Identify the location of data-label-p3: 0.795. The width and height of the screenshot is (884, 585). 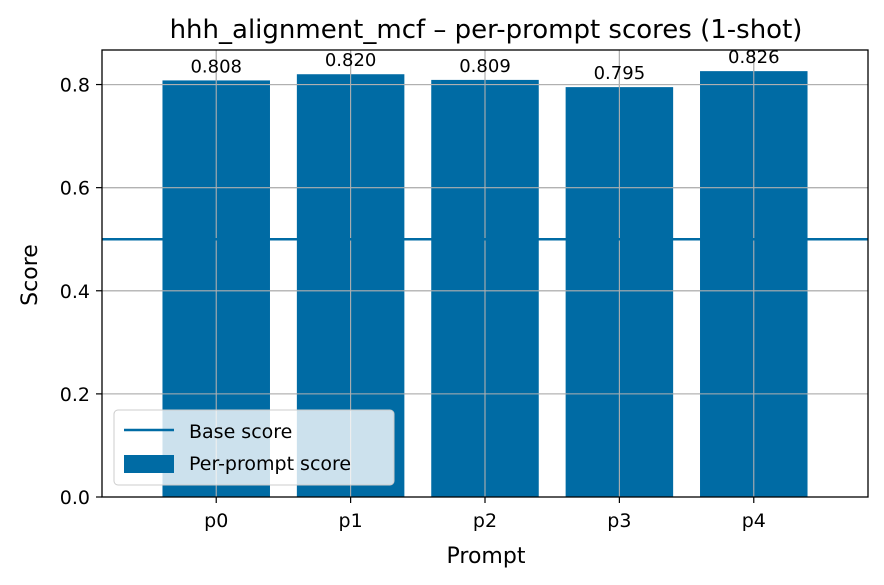
(620, 73).